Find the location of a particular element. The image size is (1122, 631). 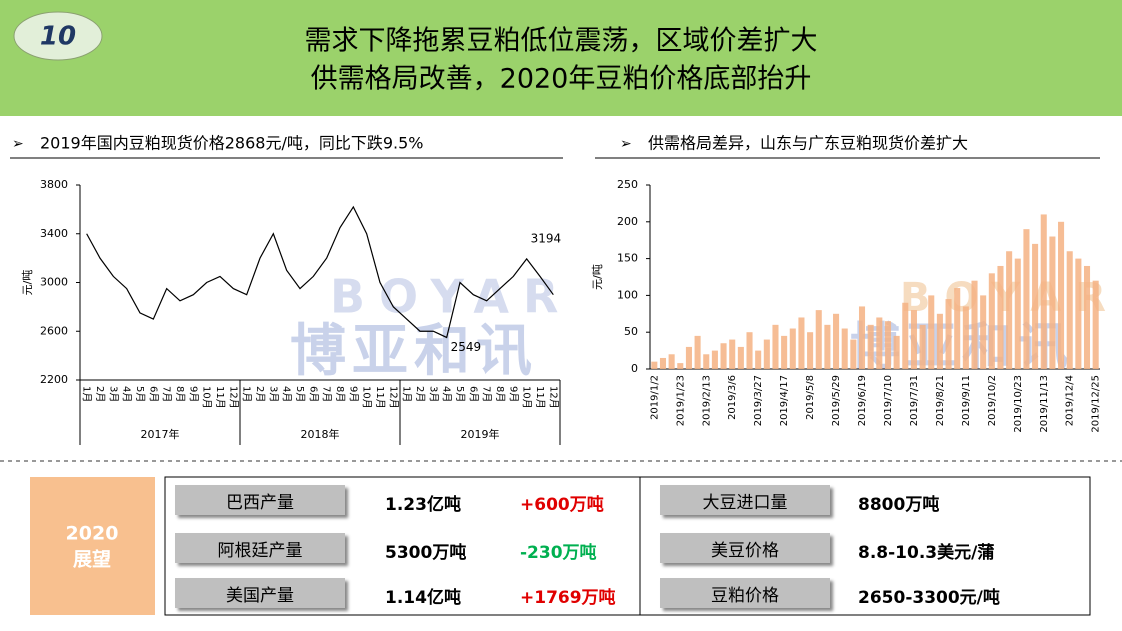

x-tick-label: 2019/8/21 is located at coordinates (940, 400).